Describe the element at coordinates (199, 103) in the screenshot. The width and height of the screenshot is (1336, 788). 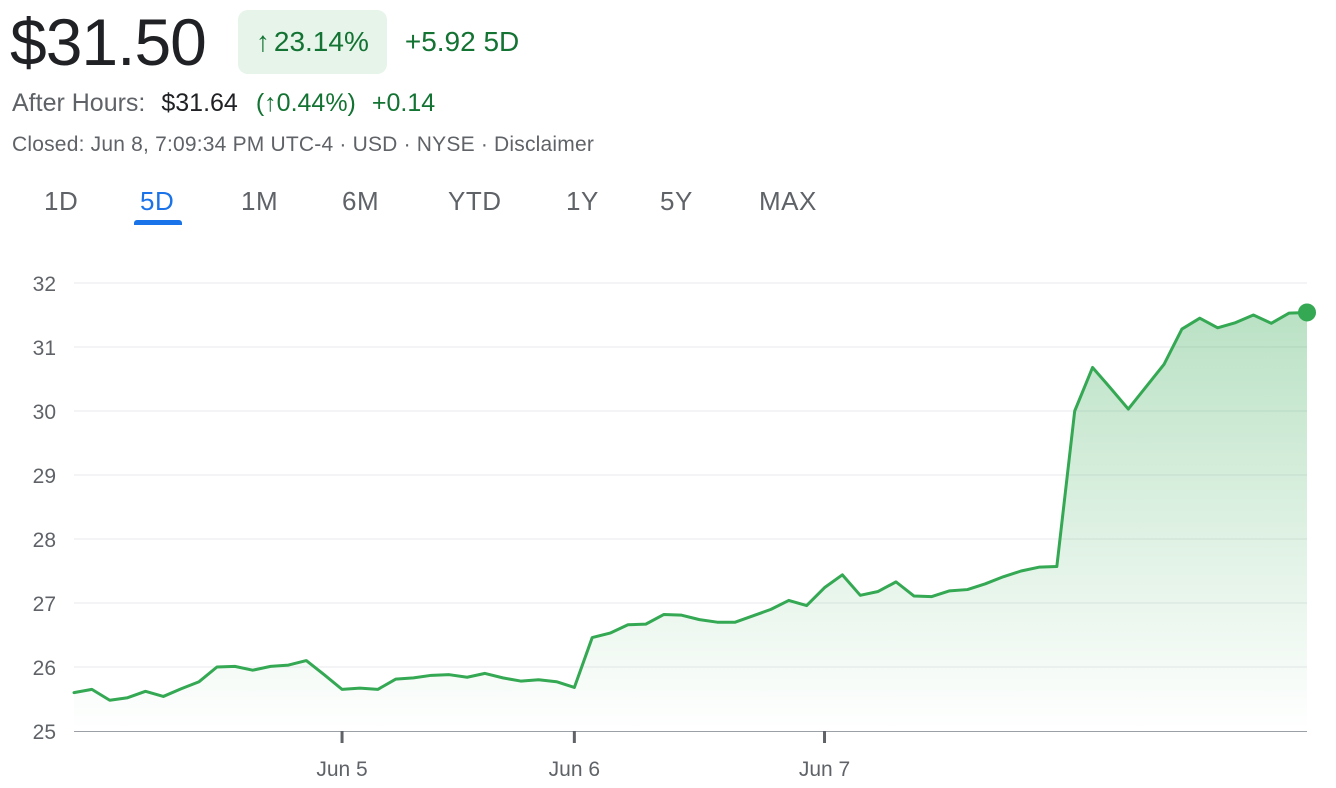
I see `after-hours-price: $31.64` at that location.